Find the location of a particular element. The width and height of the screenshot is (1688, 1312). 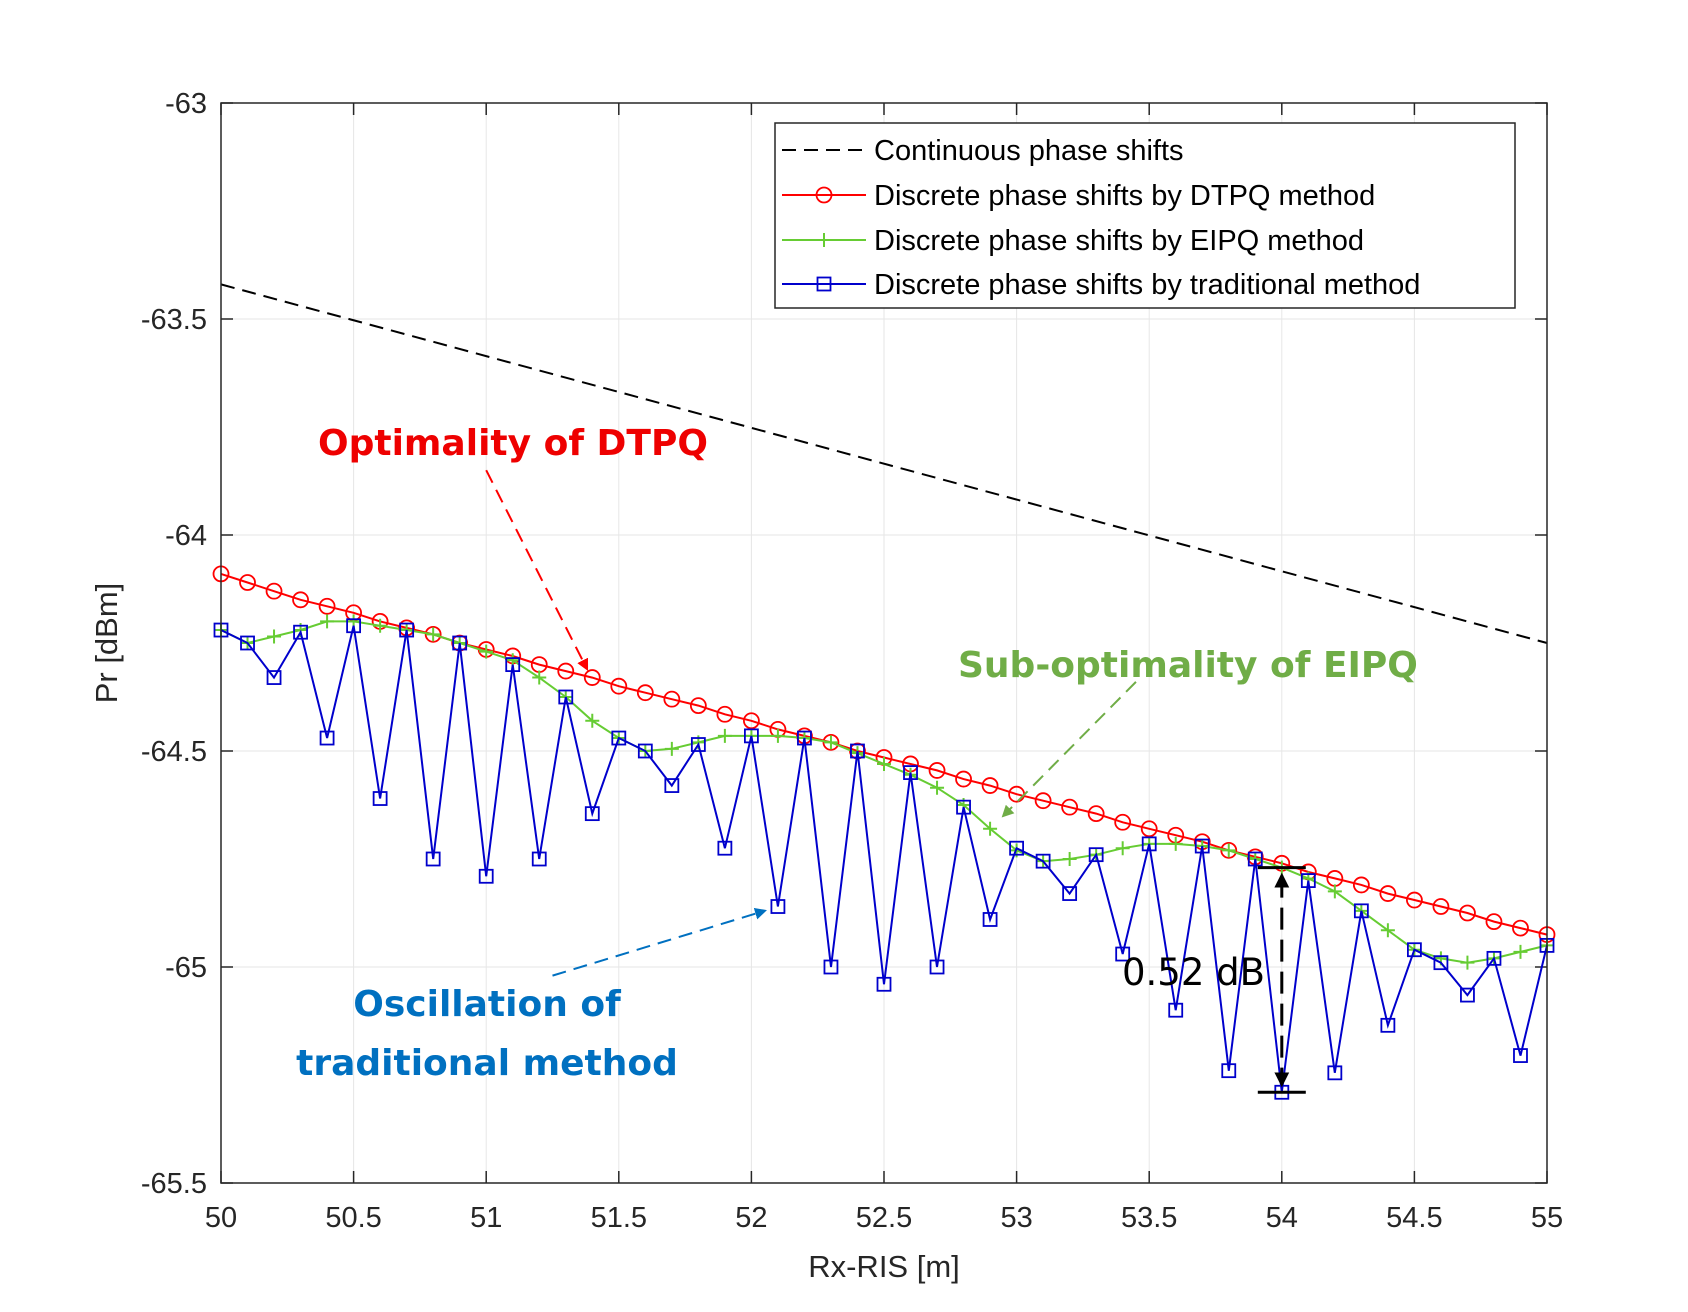

legend-marker-traditional is located at coordinates (824, 284).